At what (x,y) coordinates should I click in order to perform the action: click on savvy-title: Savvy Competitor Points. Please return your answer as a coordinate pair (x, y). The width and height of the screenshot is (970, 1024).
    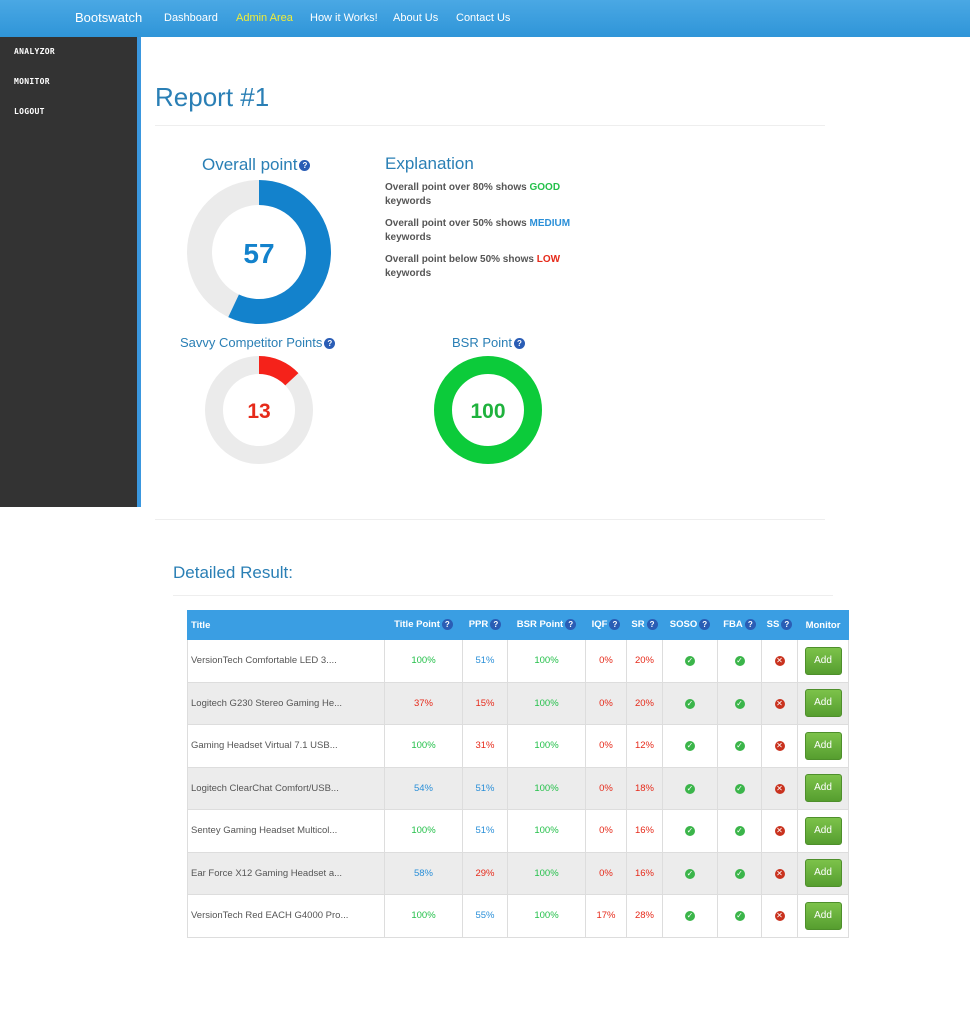
    Looking at the image, I should click on (251, 342).